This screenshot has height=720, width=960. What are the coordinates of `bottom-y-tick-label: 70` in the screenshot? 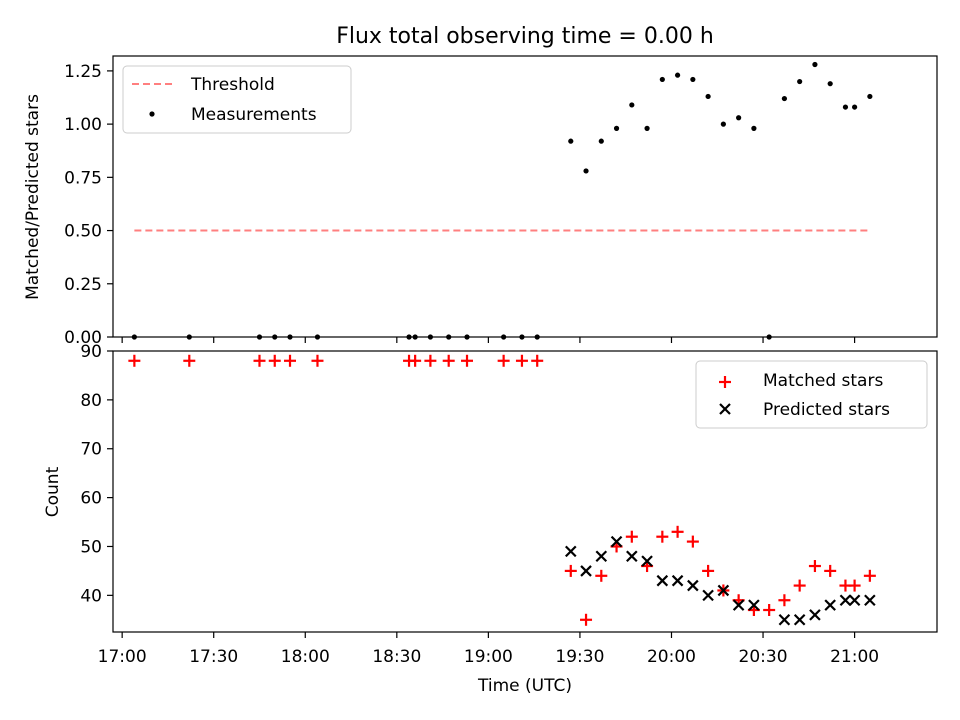 It's located at (91, 450).